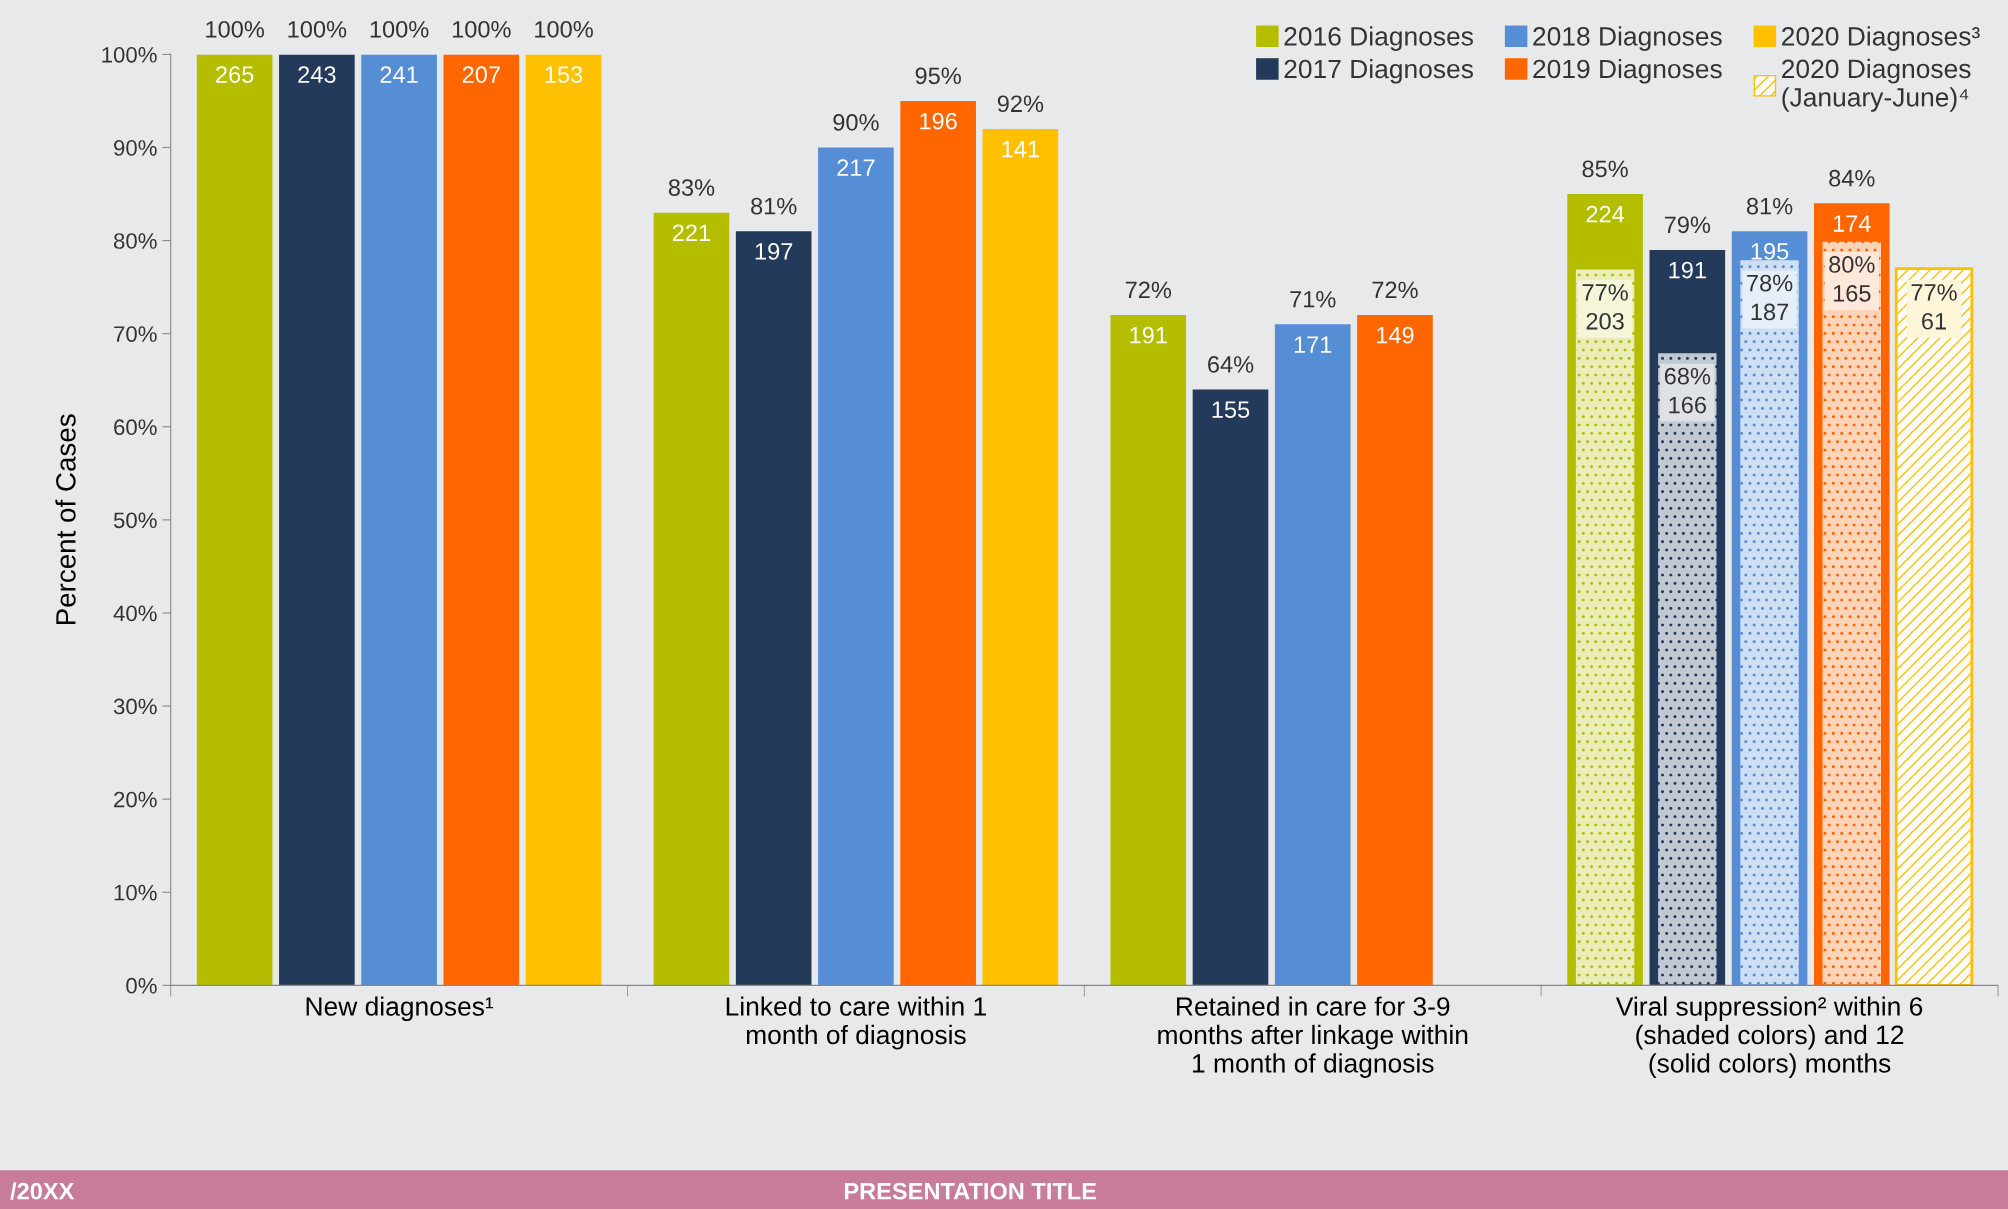 This screenshot has height=1209, width=2008. I want to click on data-label: 80% 165, so click(1852, 279).